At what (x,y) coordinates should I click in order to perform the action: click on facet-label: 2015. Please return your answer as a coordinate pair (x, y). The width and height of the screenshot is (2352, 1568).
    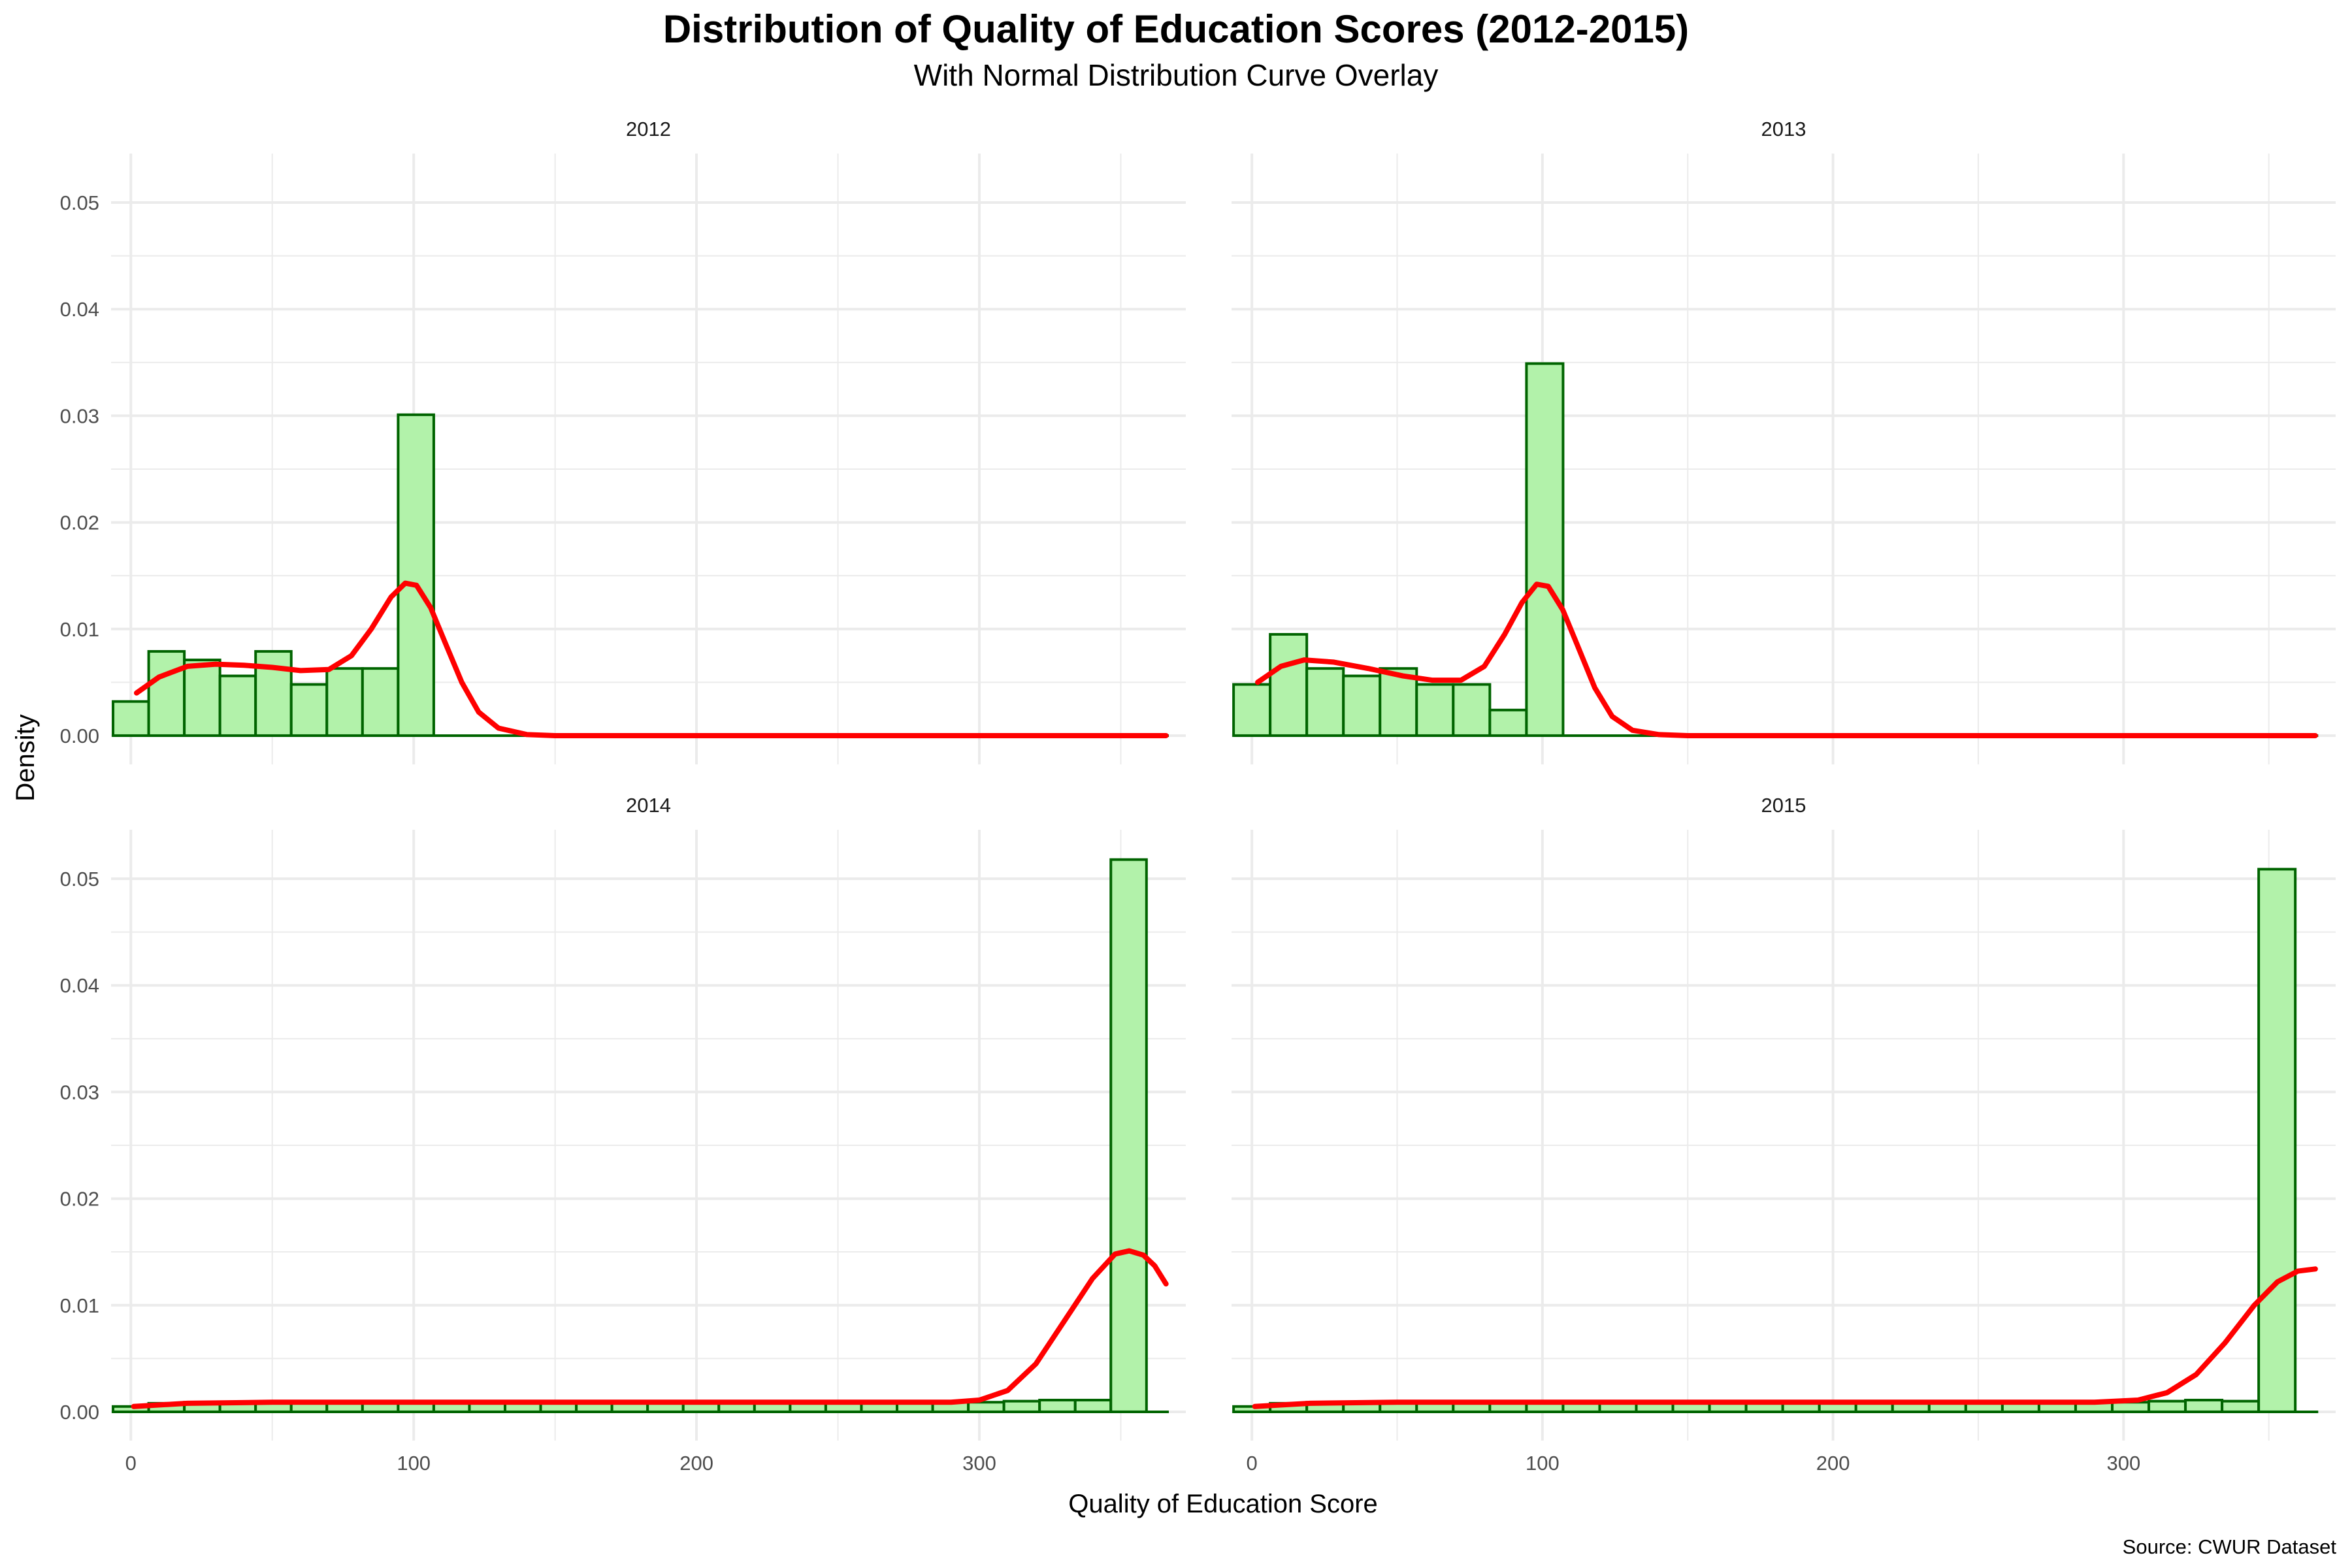
    Looking at the image, I should click on (1783, 805).